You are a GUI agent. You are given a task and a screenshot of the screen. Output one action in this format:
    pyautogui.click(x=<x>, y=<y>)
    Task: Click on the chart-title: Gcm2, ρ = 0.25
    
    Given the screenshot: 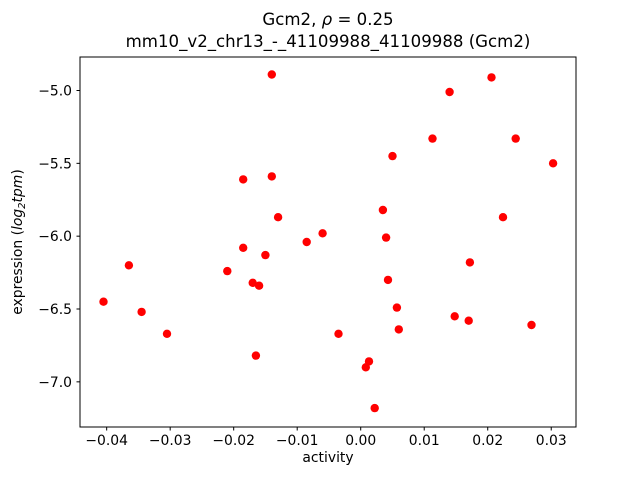 What is the action you would take?
    pyautogui.click(x=327, y=19)
    